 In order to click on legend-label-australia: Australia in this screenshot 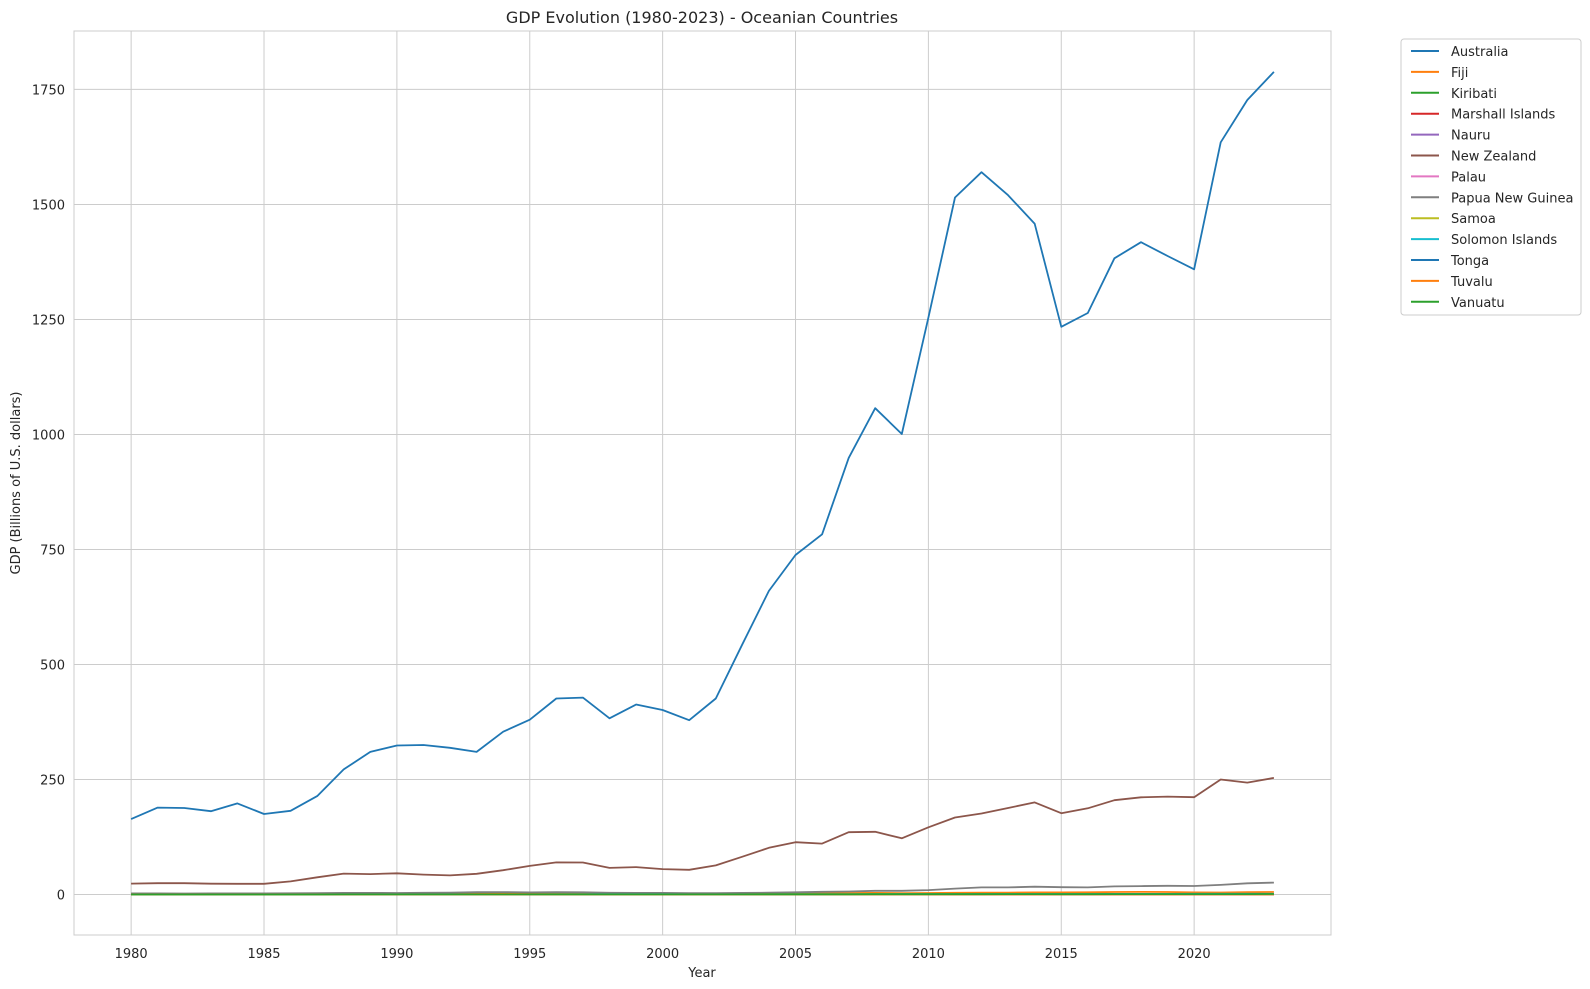, I will do `click(1480, 52)`.